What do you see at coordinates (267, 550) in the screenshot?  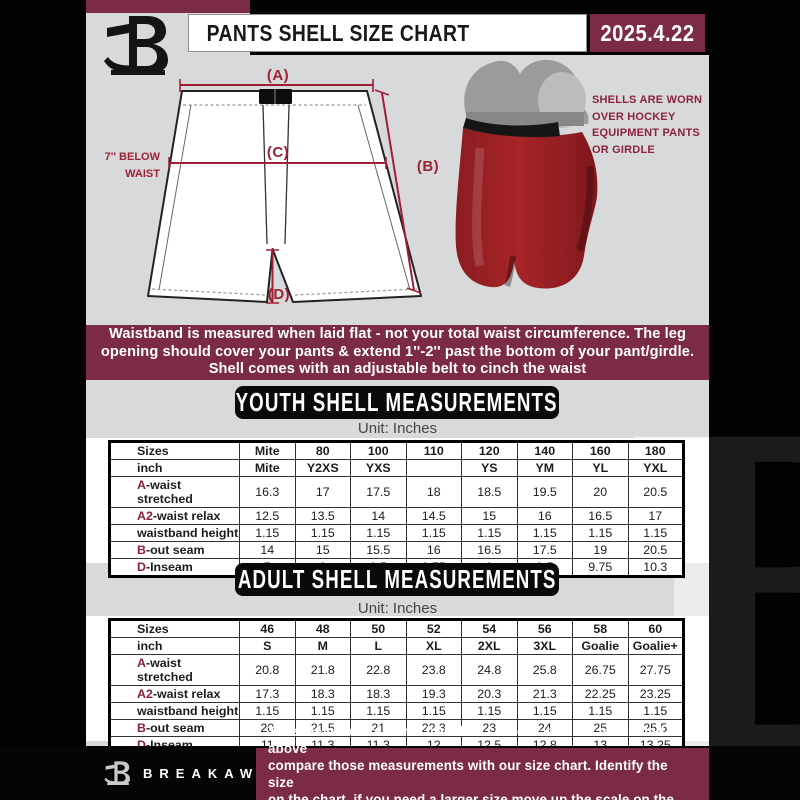 I see `size-cell: 14` at bounding box center [267, 550].